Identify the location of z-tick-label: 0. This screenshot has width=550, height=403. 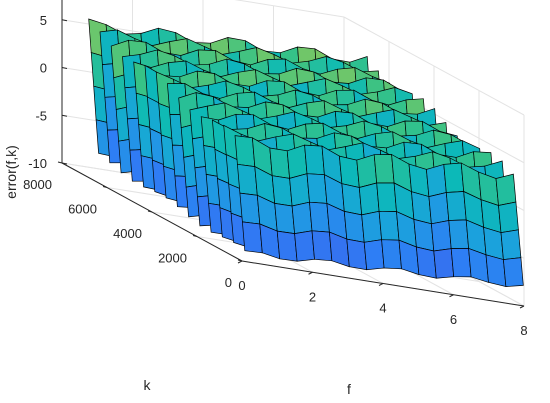
(43, 68).